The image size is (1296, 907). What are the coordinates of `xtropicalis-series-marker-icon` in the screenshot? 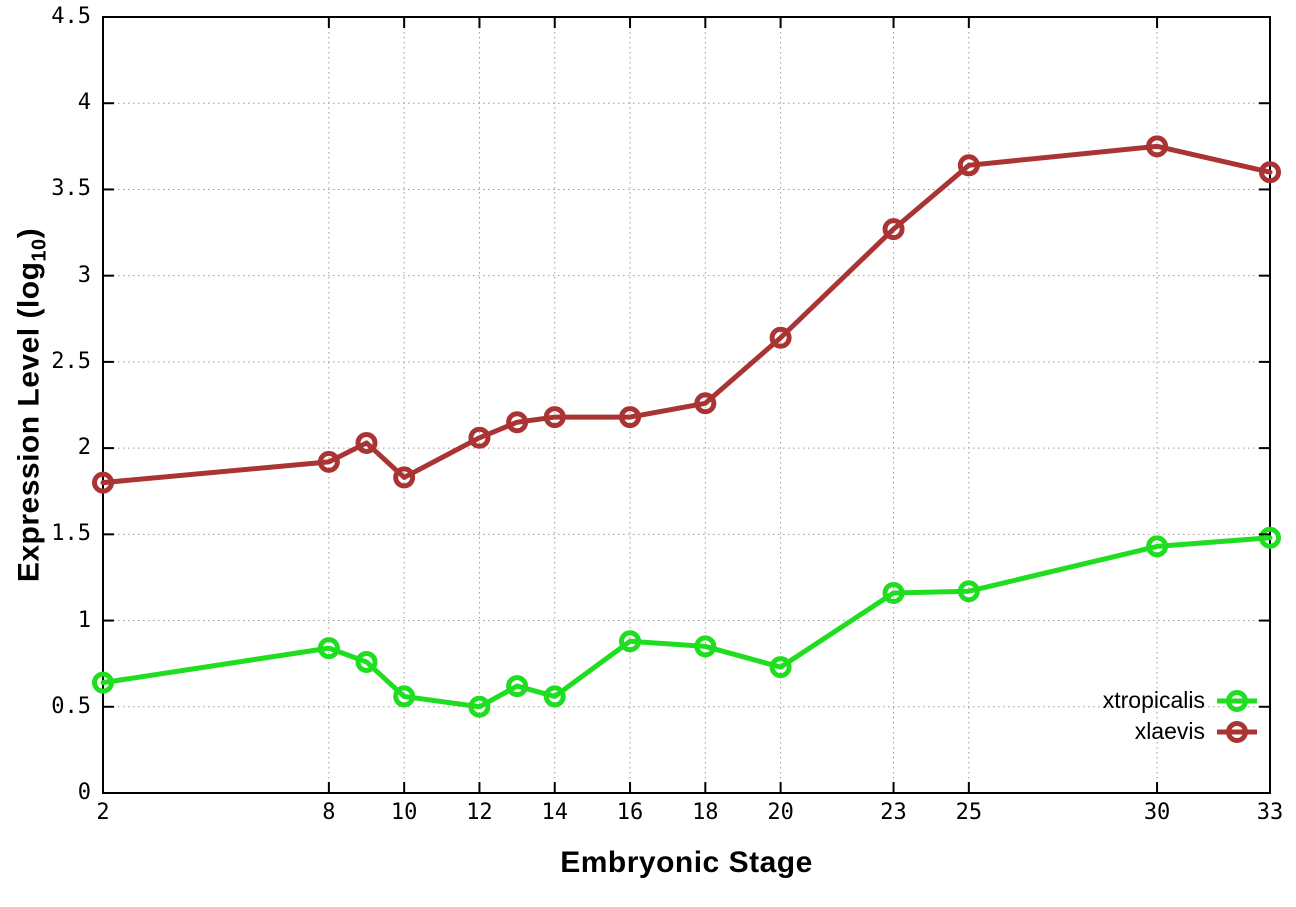 It's located at (1237, 700).